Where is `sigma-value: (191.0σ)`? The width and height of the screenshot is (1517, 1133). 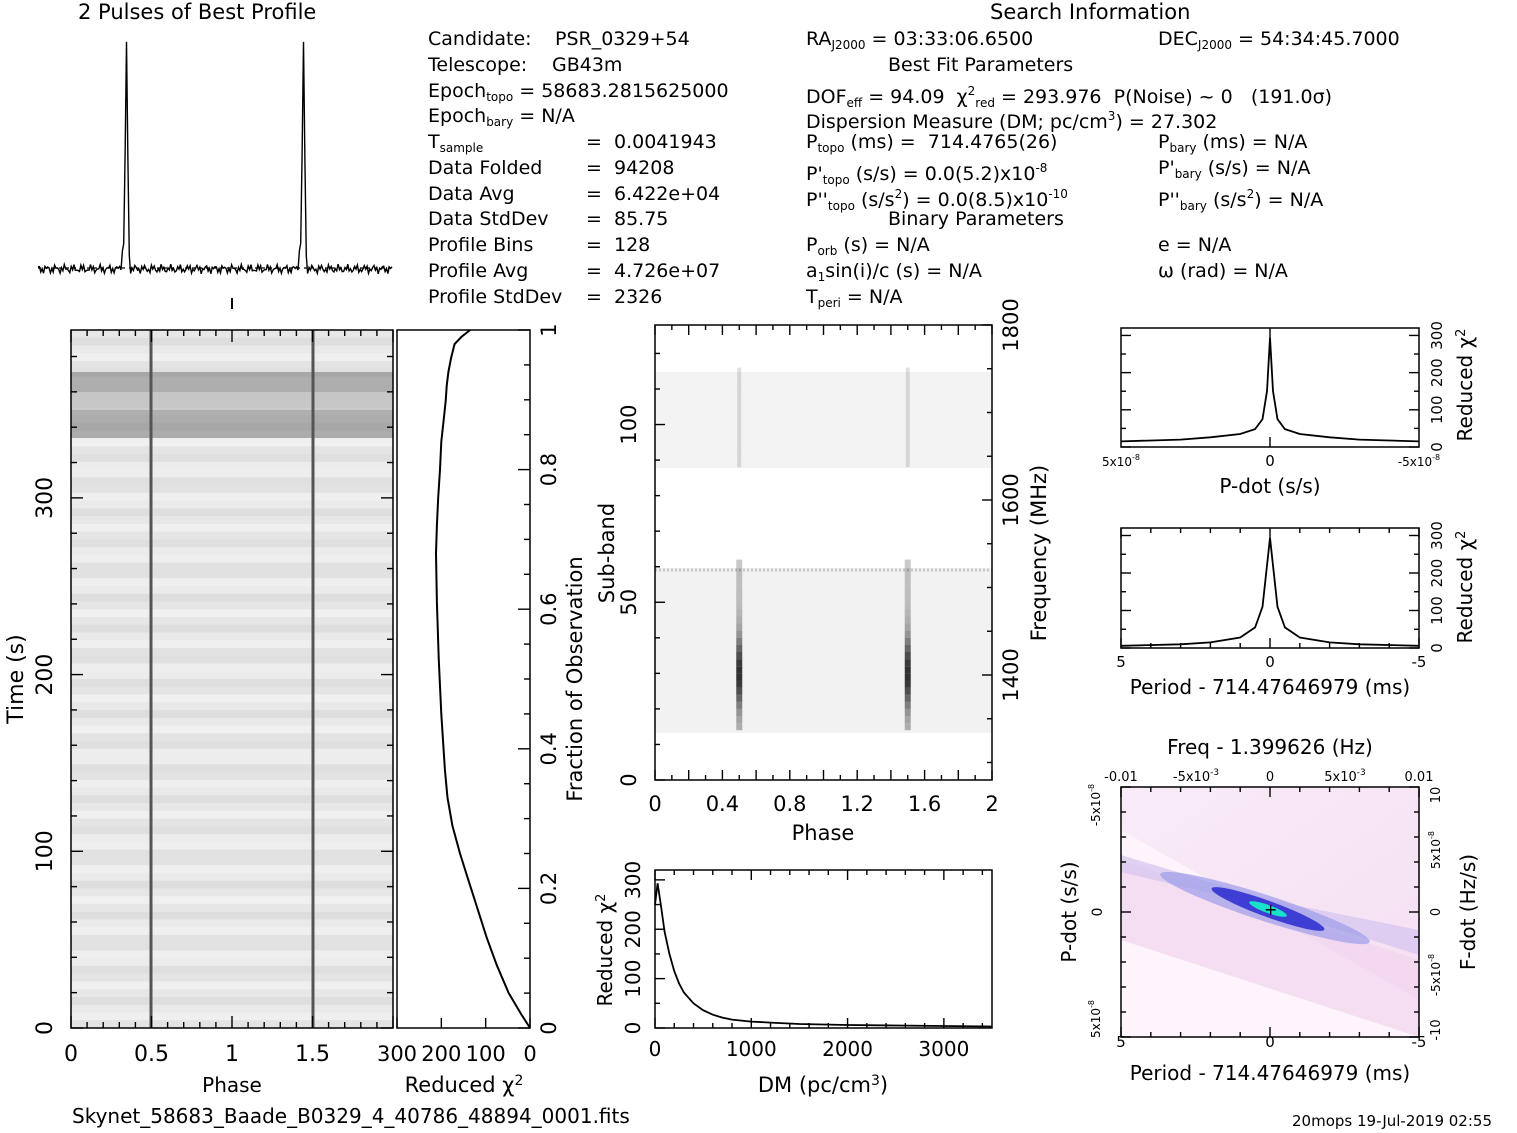
sigma-value: (191.0σ) is located at coordinates (1291, 97).